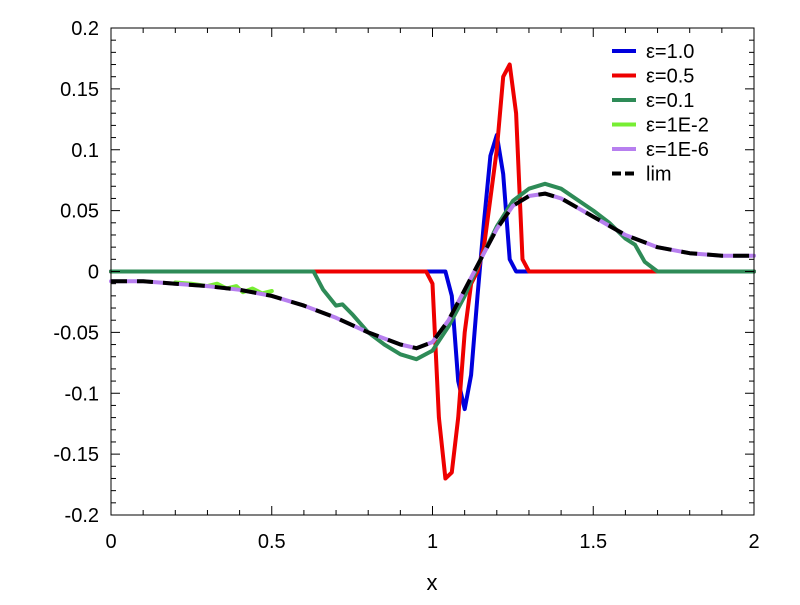 The height and width of the screenshot is (605, 800). Describe the element at coordinates (76, 455) in the screenshot. I see `y-tick-label: -0.15` at that location.